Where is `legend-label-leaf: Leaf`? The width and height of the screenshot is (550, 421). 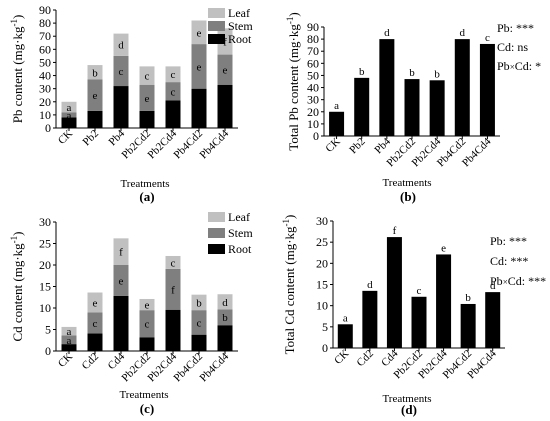 legend-label-leaf: Leaf is located at coordinates (239, 217).